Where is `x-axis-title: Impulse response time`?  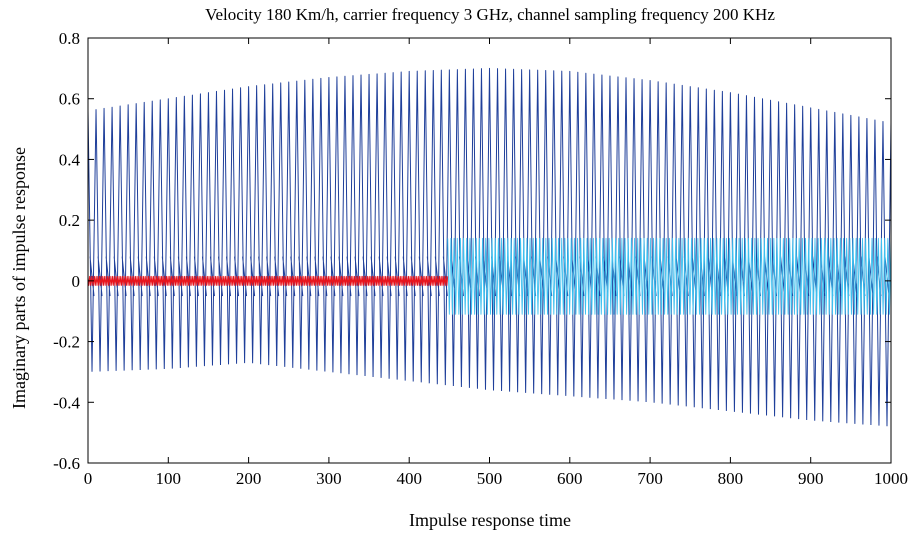
x-axis-title: Impulse response time is located at coordinates (490, 520).